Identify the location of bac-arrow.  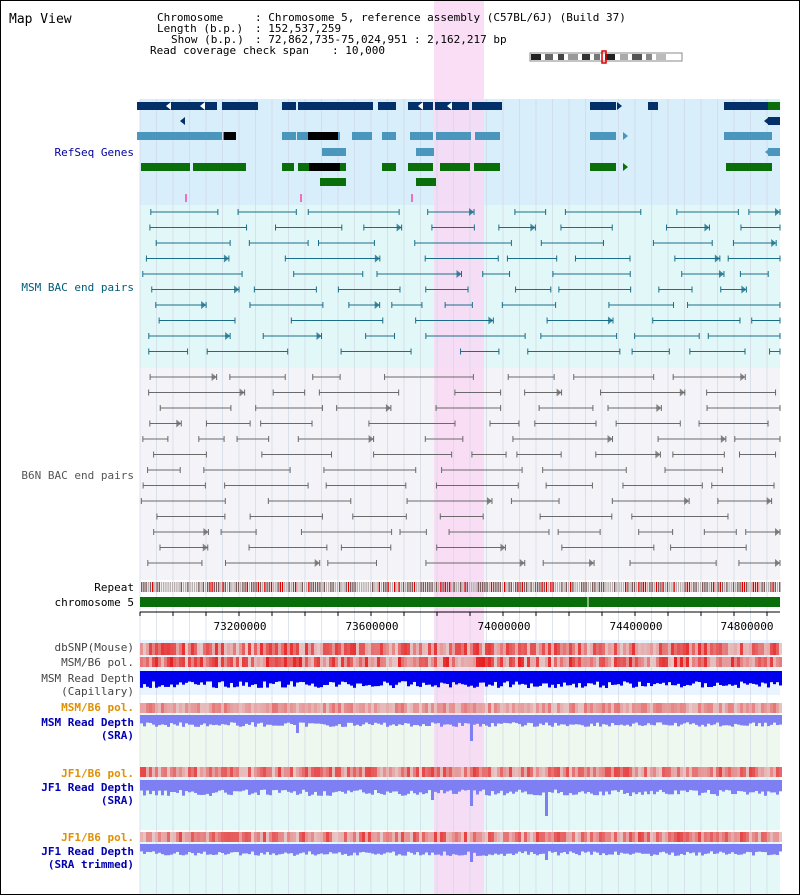
(491, 320).